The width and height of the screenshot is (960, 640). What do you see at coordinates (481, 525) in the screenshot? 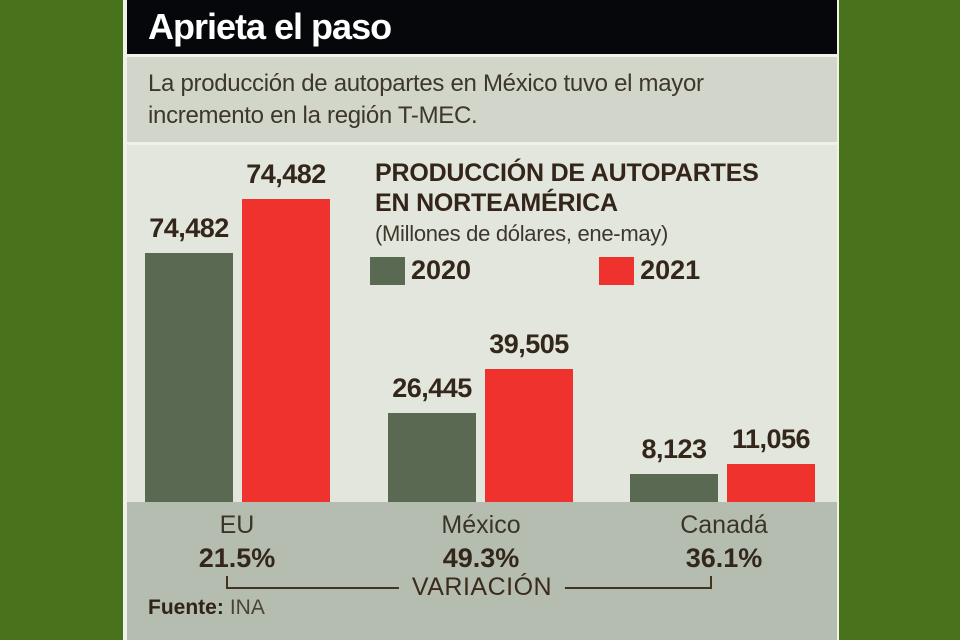
I see `category-label-mexico: México` at bounding box center [481, 525].